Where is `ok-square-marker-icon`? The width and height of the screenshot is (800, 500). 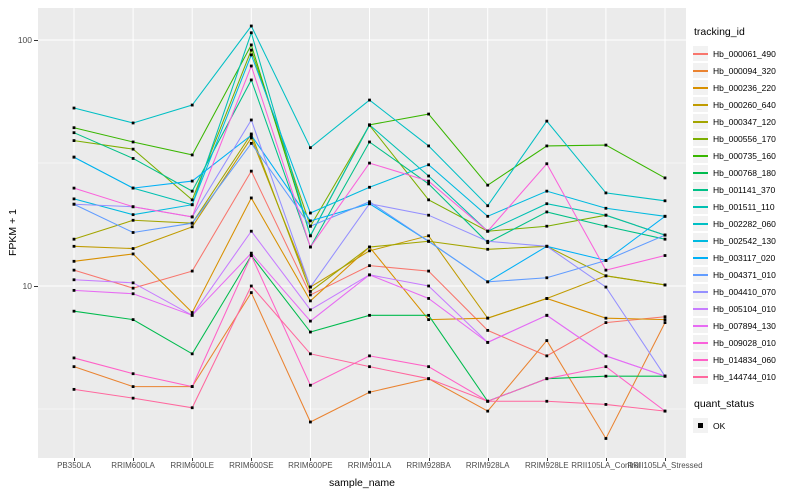 ok-square-marker-icon is located at coordinates (700, 425).